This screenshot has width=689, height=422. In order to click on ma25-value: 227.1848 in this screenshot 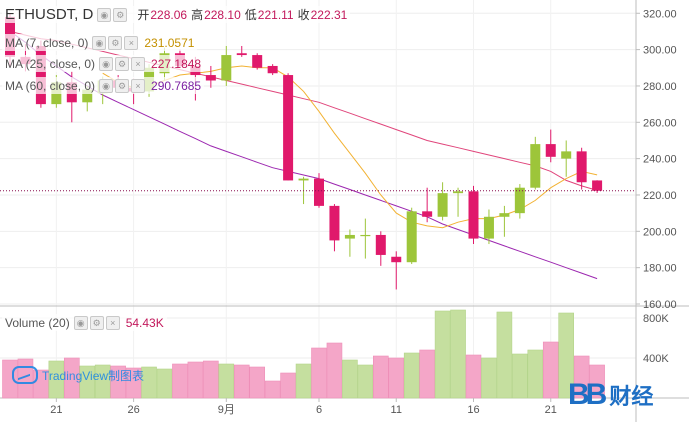, I will do `click(176, 63)`.